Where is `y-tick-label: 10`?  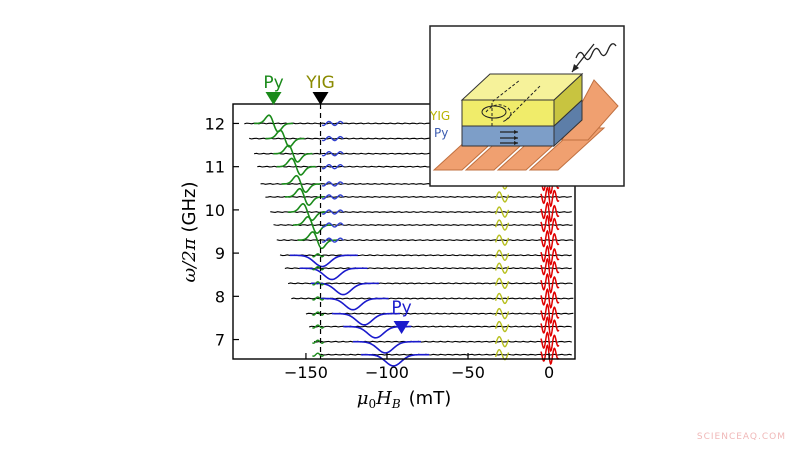
y-tick-label: 10 is located at coordinates (215, 210).